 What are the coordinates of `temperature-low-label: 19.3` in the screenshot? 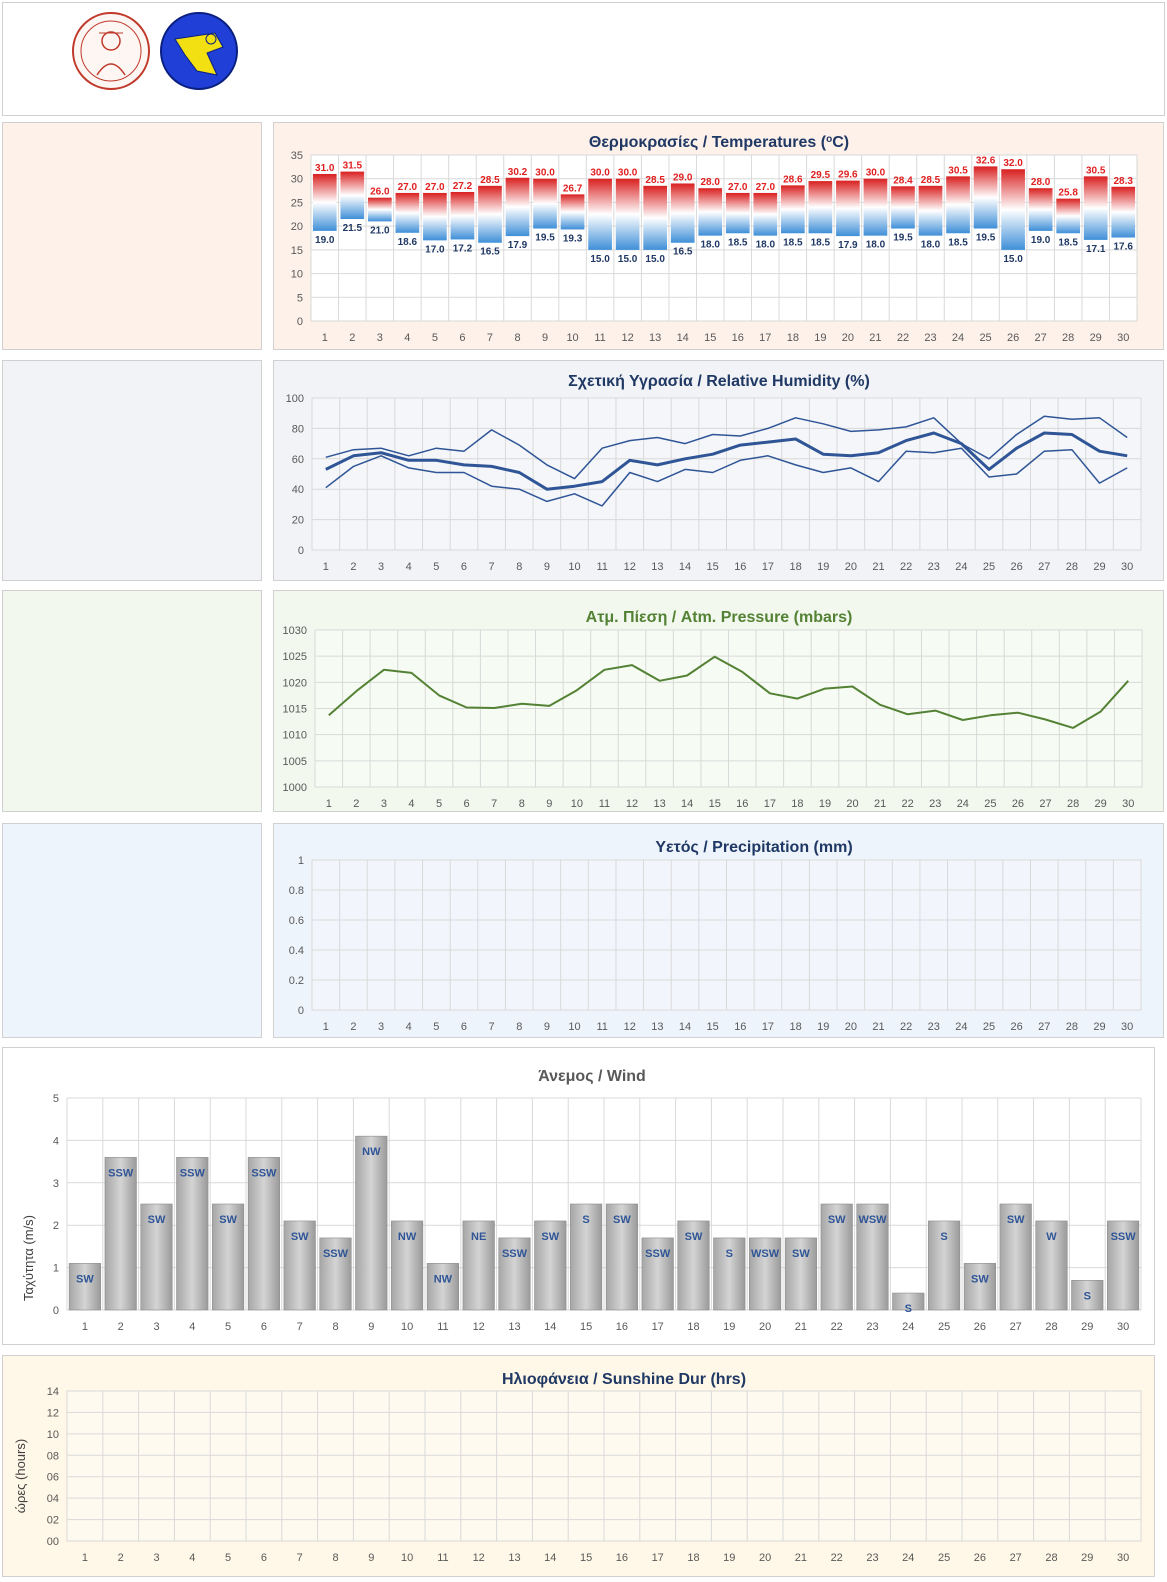 It's located at (573, 238).